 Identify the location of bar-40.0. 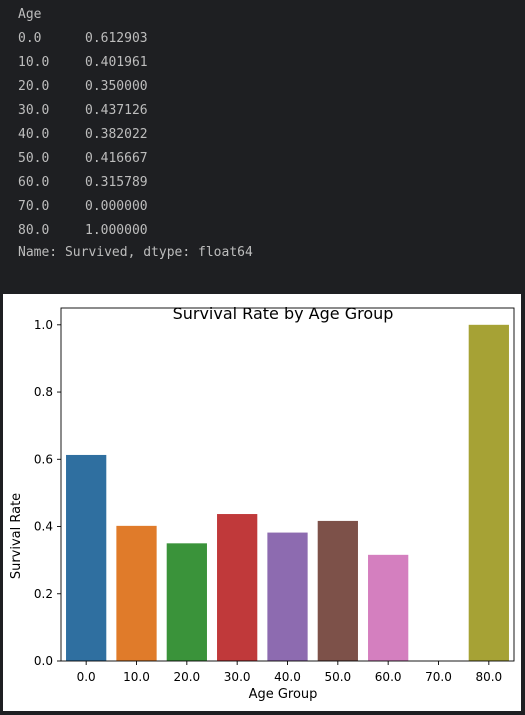
(287, 596).